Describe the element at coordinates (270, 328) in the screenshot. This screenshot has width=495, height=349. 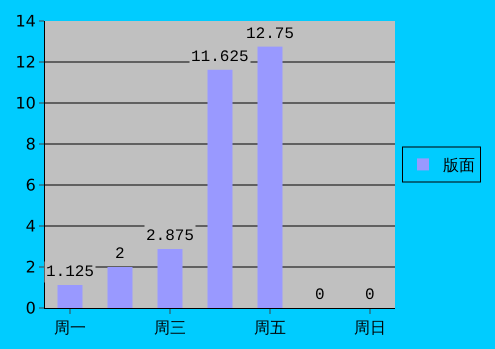
I see `x-tick-label: 周五` at that location.